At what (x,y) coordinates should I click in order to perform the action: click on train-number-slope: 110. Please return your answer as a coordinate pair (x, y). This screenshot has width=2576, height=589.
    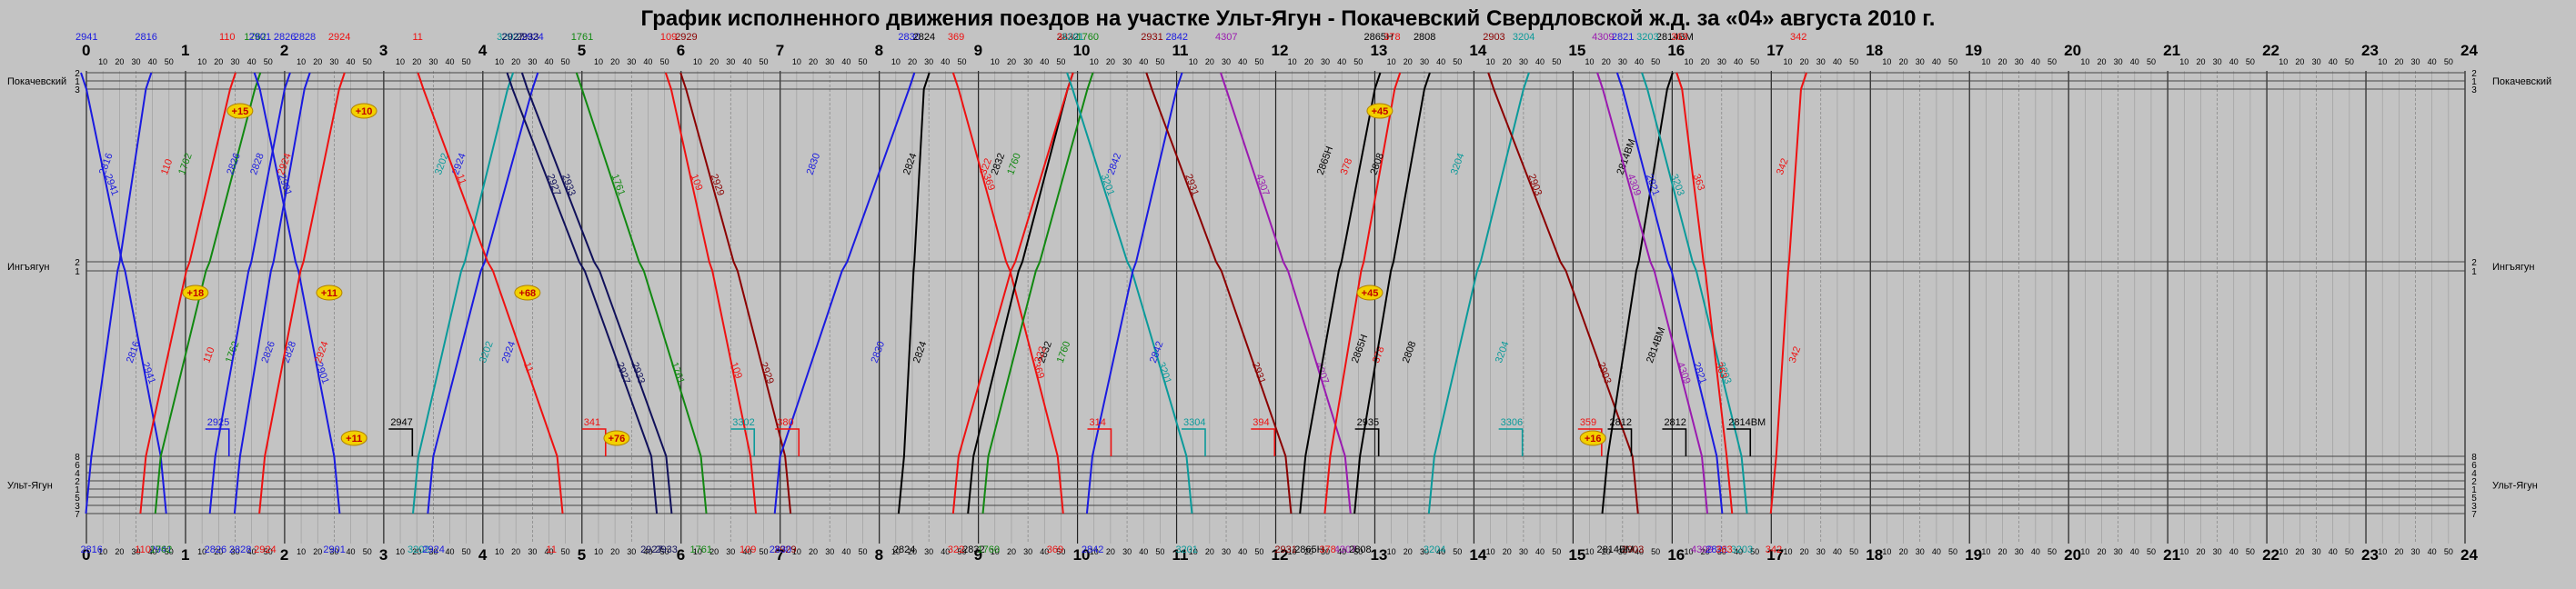
    Looking at the image, I should click on (208, 354).